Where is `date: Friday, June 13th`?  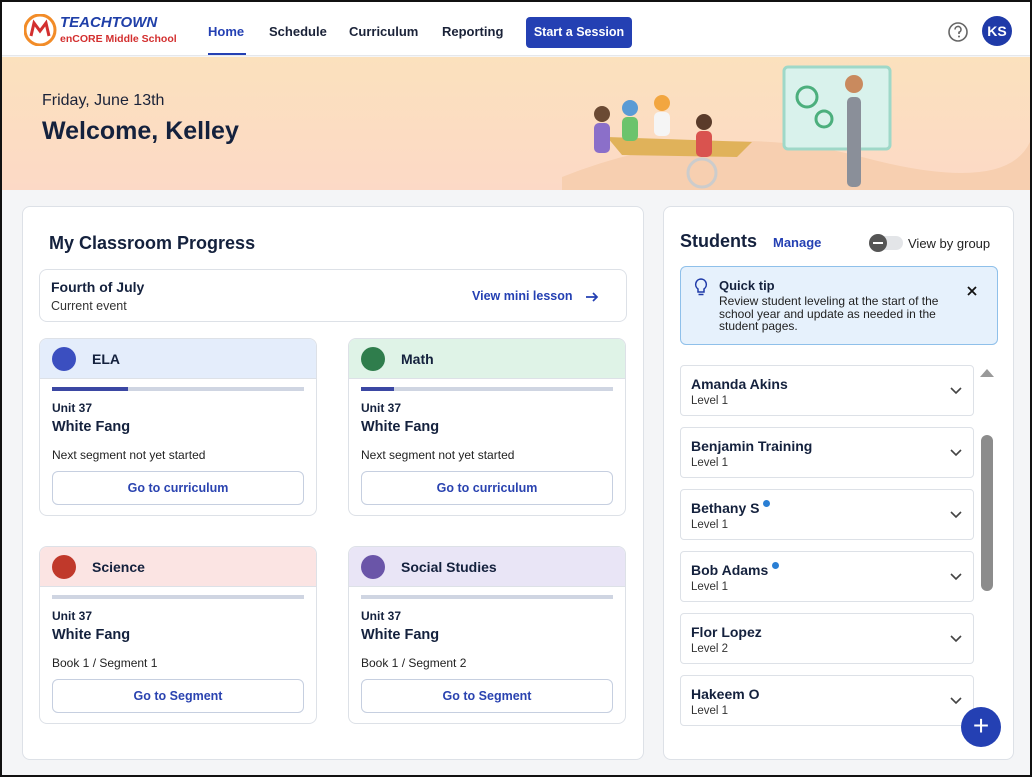 date: Friday, June 13th is located at coordinates (103, 100).